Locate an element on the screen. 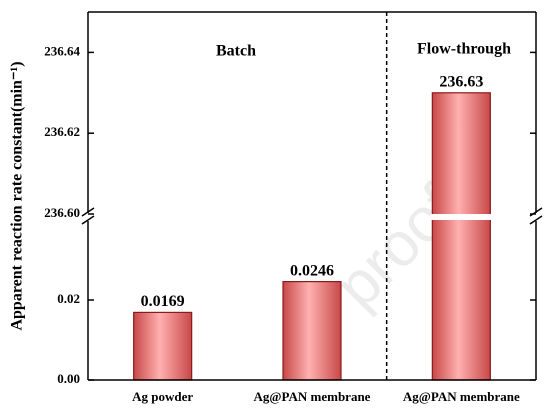  y-tick-label: 0.00 is located at coordinates (68, 378).